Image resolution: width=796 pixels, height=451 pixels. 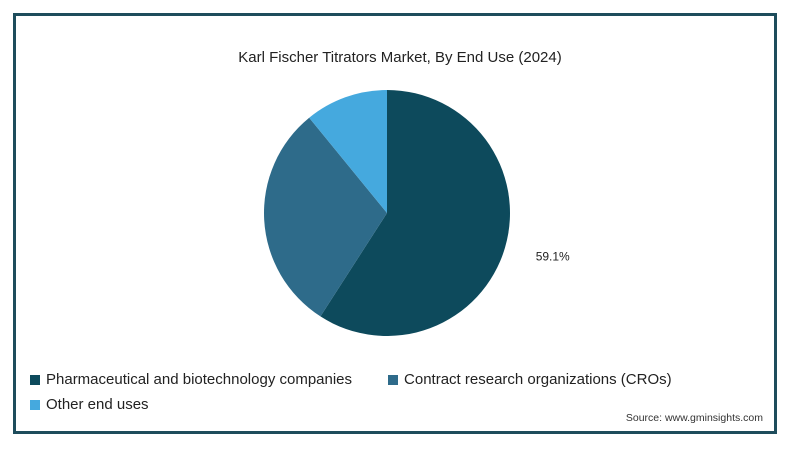 What do you see at coordinates (325, 217) in the screenshot?
I see `slice-cros` at bounding box center [325, 217].